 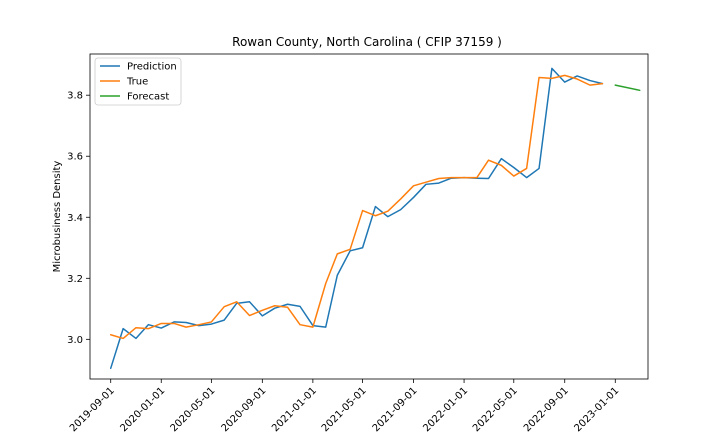 I want to click on legend: Prediction True Forecast, so click(x=138, y=81).